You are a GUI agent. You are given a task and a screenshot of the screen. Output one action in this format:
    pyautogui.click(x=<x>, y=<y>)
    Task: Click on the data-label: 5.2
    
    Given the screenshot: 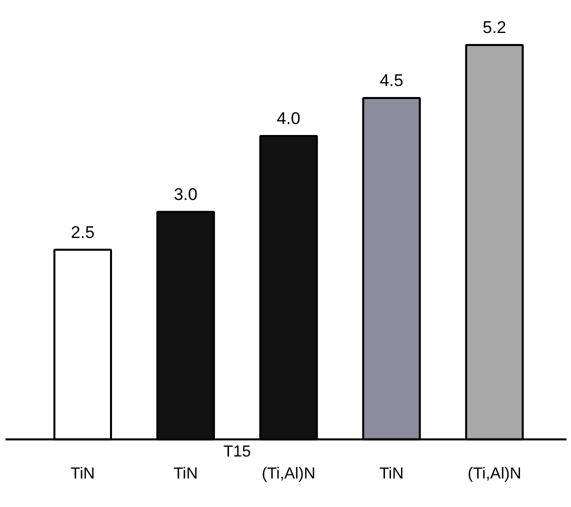 What is the action you would take?
    pyautogui.click(x=494, y=27)
    